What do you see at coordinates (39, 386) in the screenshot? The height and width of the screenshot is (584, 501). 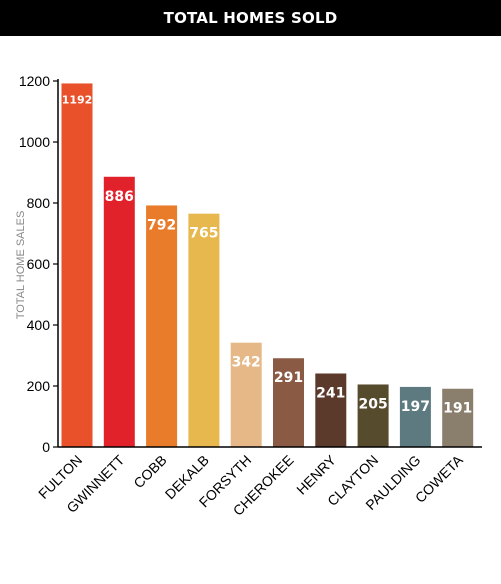 I see `y-tick-label: 200` at bounding box center [39, 386].